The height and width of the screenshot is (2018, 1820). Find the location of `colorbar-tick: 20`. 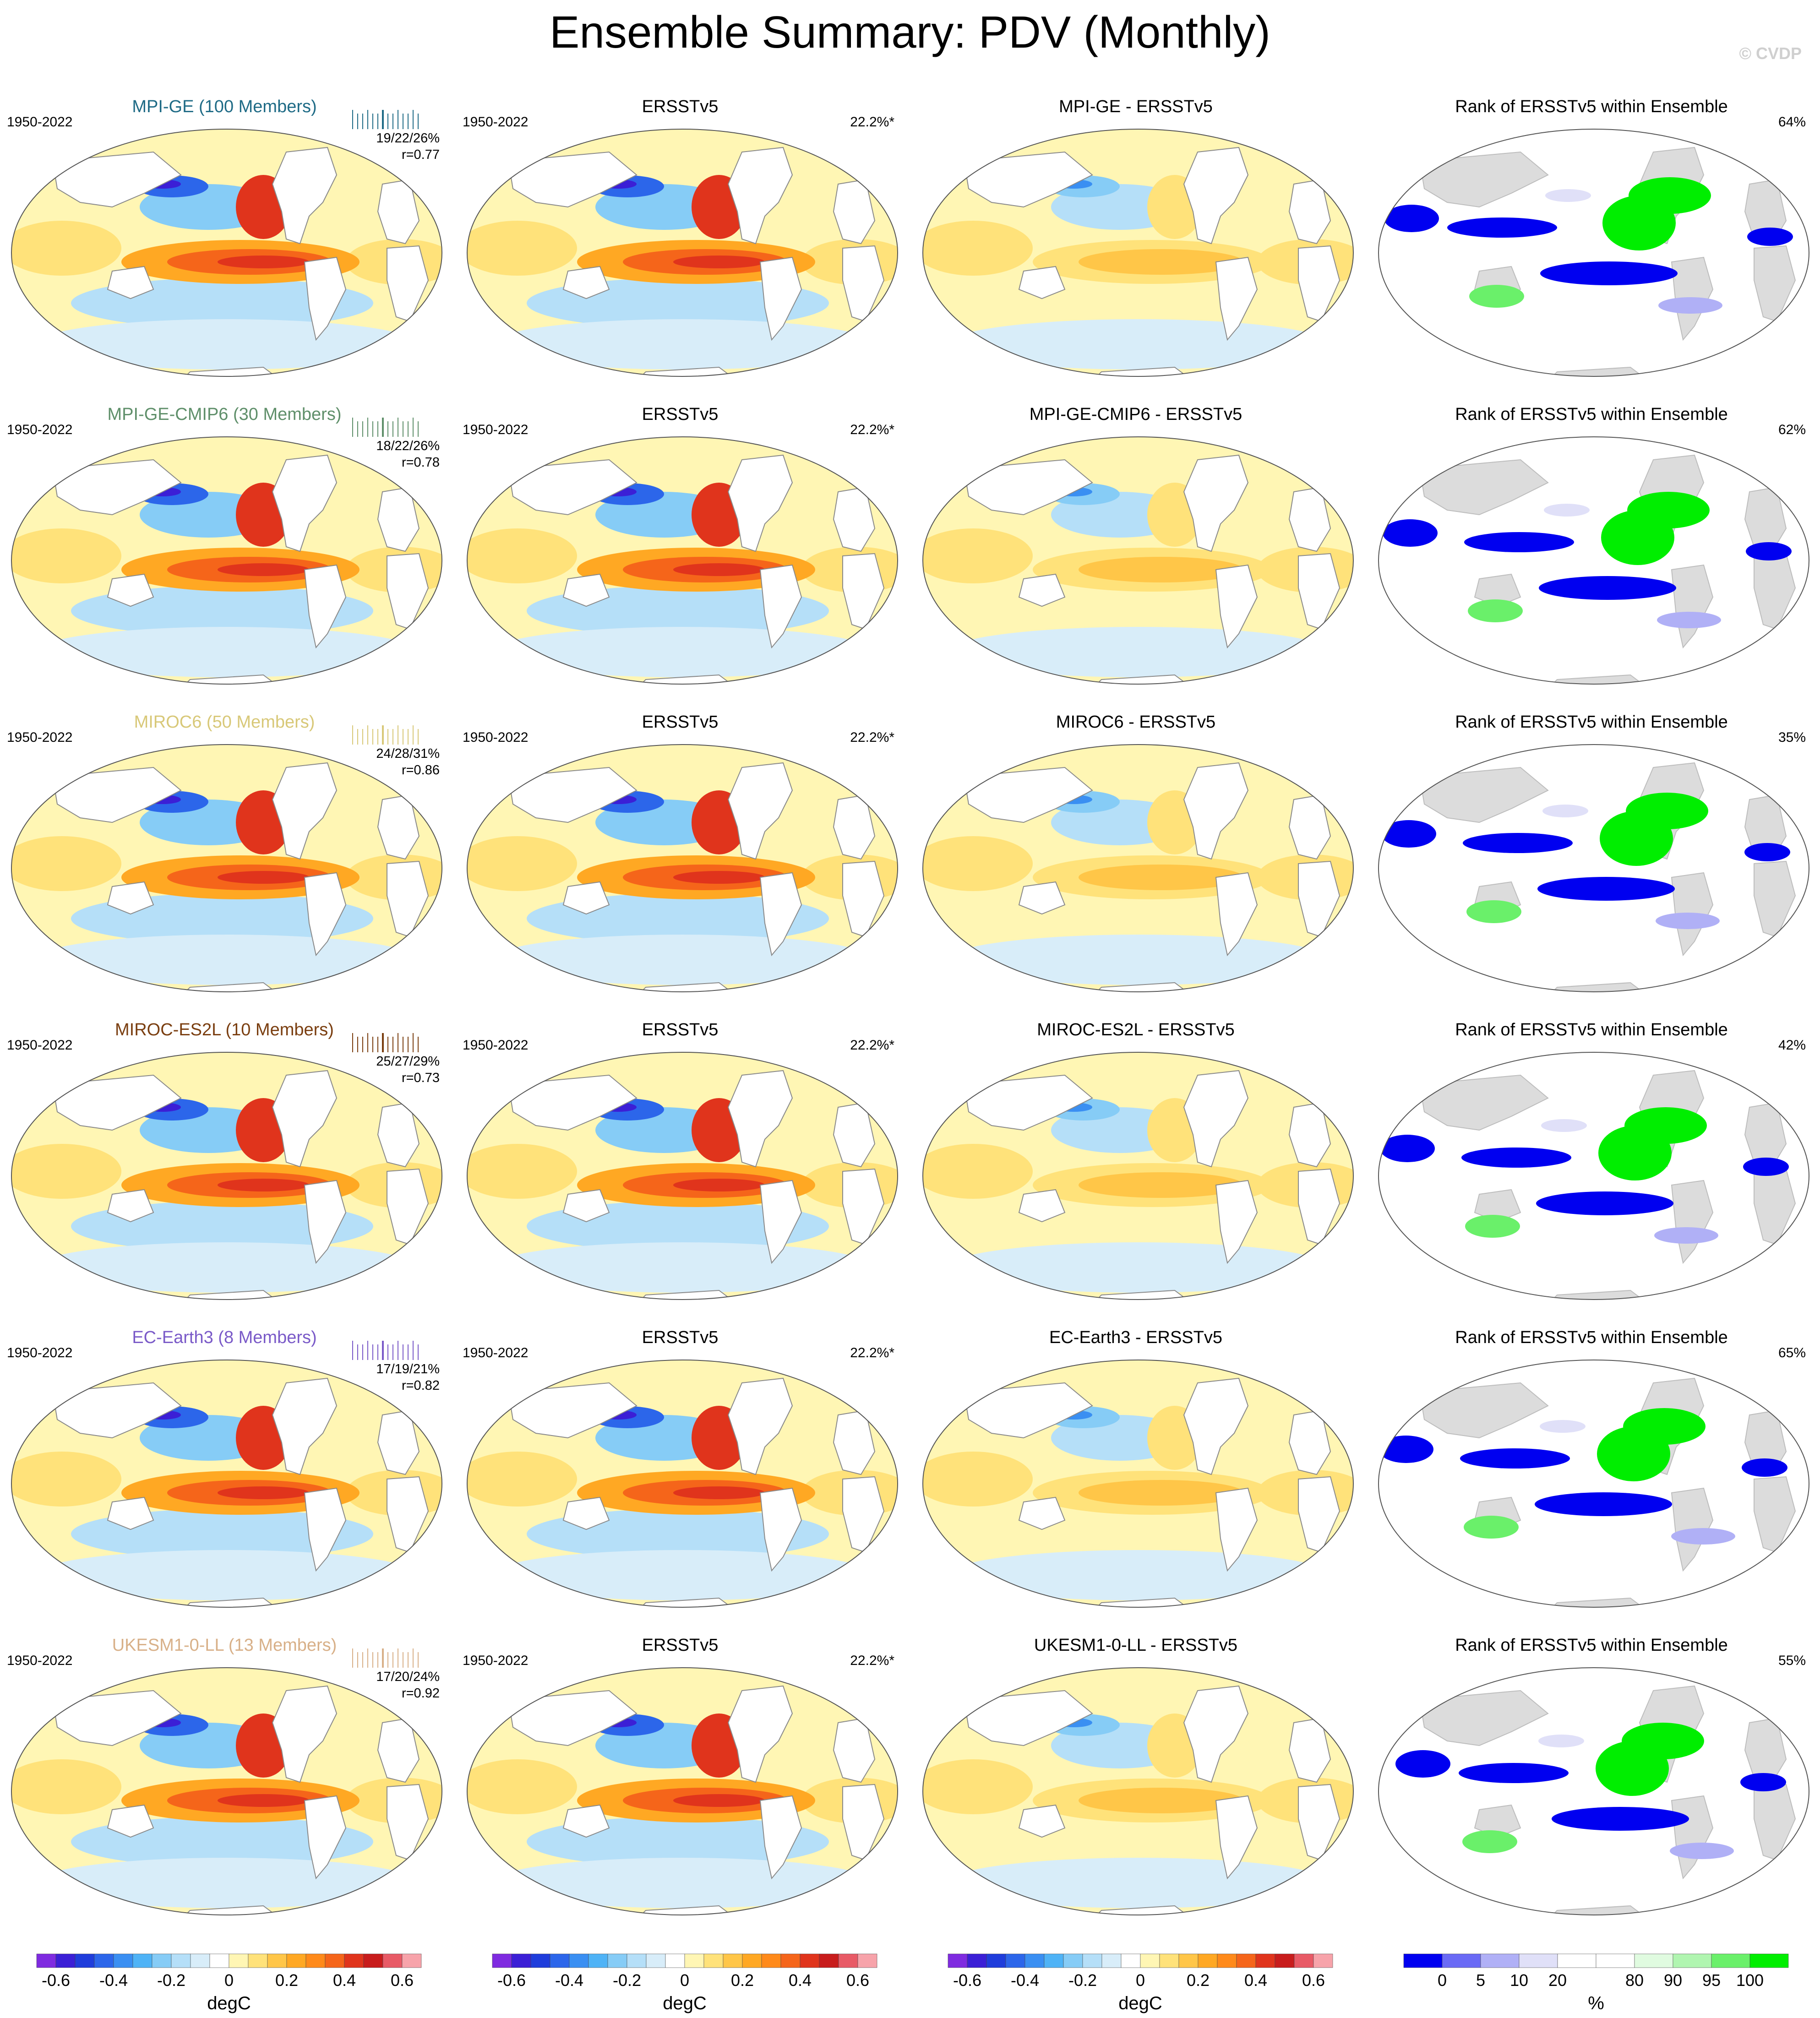

colorbar-tick: 20 is located at coordinates (1557, 1980).